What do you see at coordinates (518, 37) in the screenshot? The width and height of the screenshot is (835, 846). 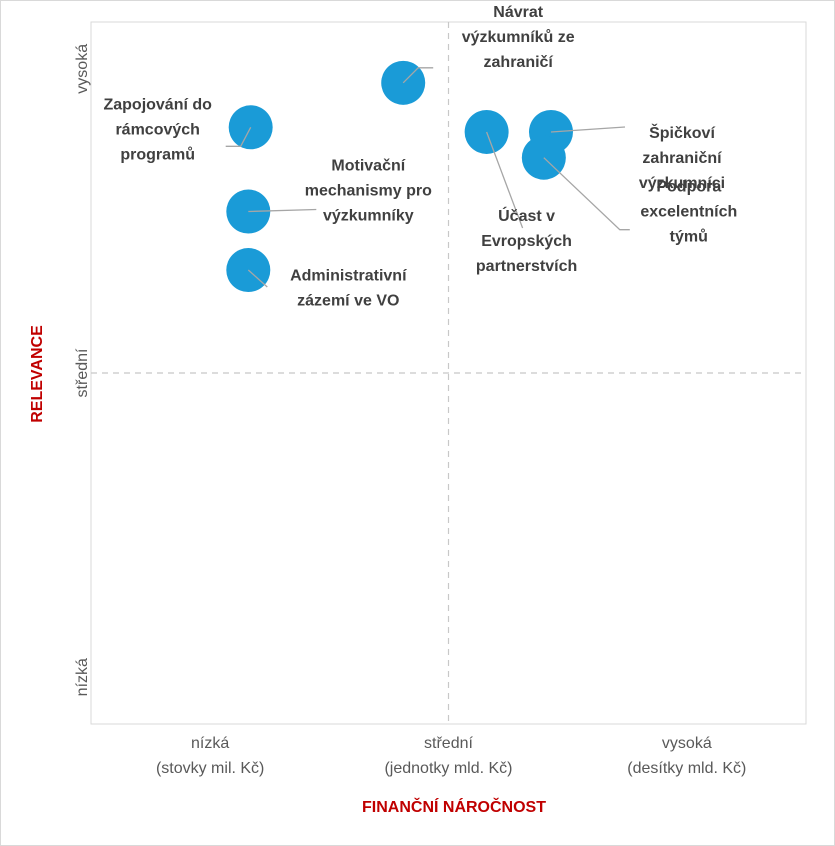 I see `bubble-label: Návrat výzkumníků ze zahraničí` at bounding box center [518, 37].